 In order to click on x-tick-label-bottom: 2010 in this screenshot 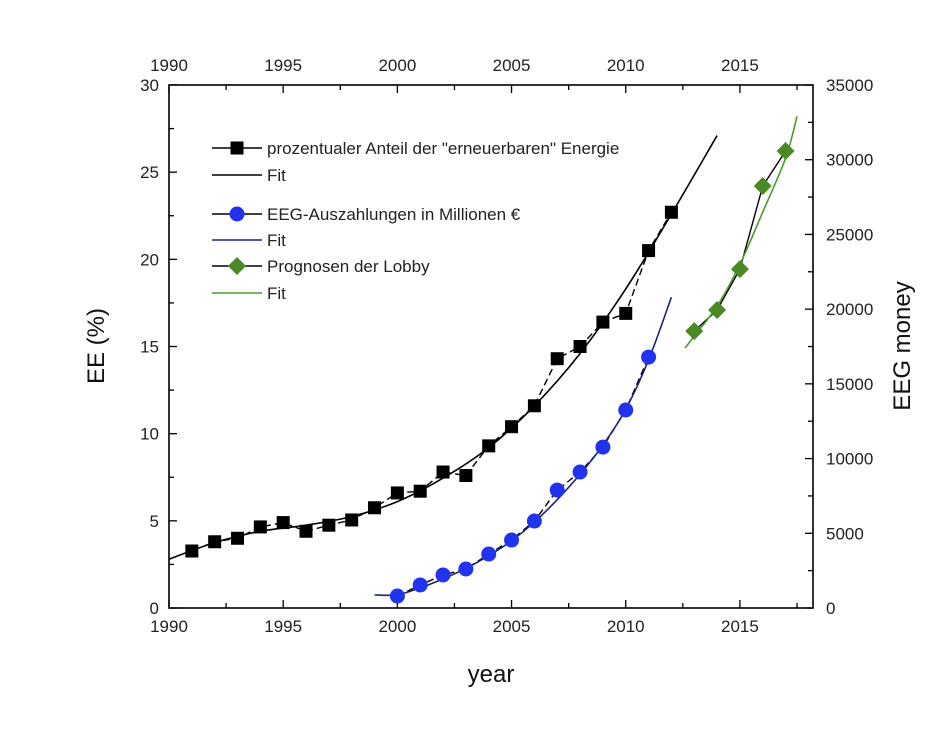, I will do `click(626, 626)`.